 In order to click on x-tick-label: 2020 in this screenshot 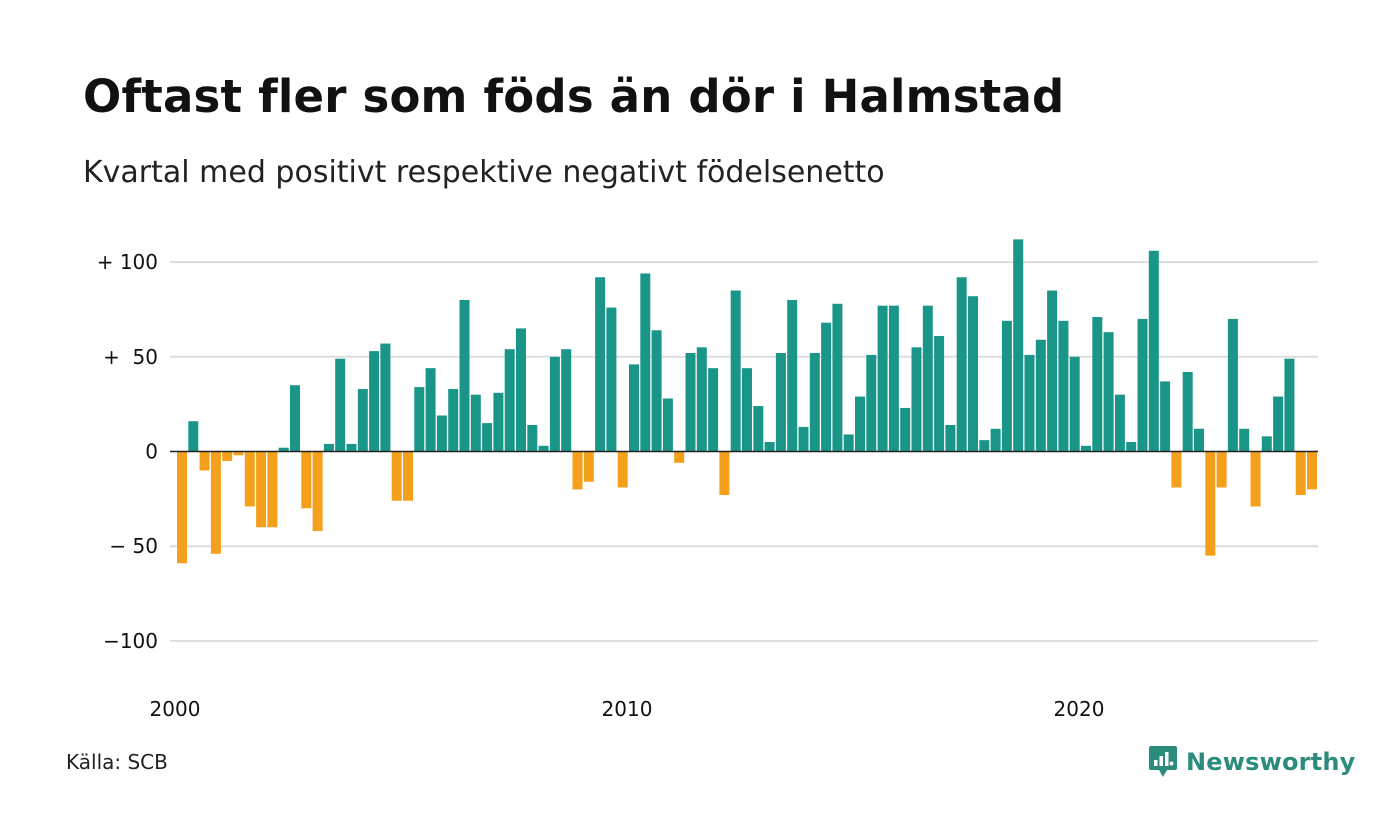, I will do `click(1079, 709)`.